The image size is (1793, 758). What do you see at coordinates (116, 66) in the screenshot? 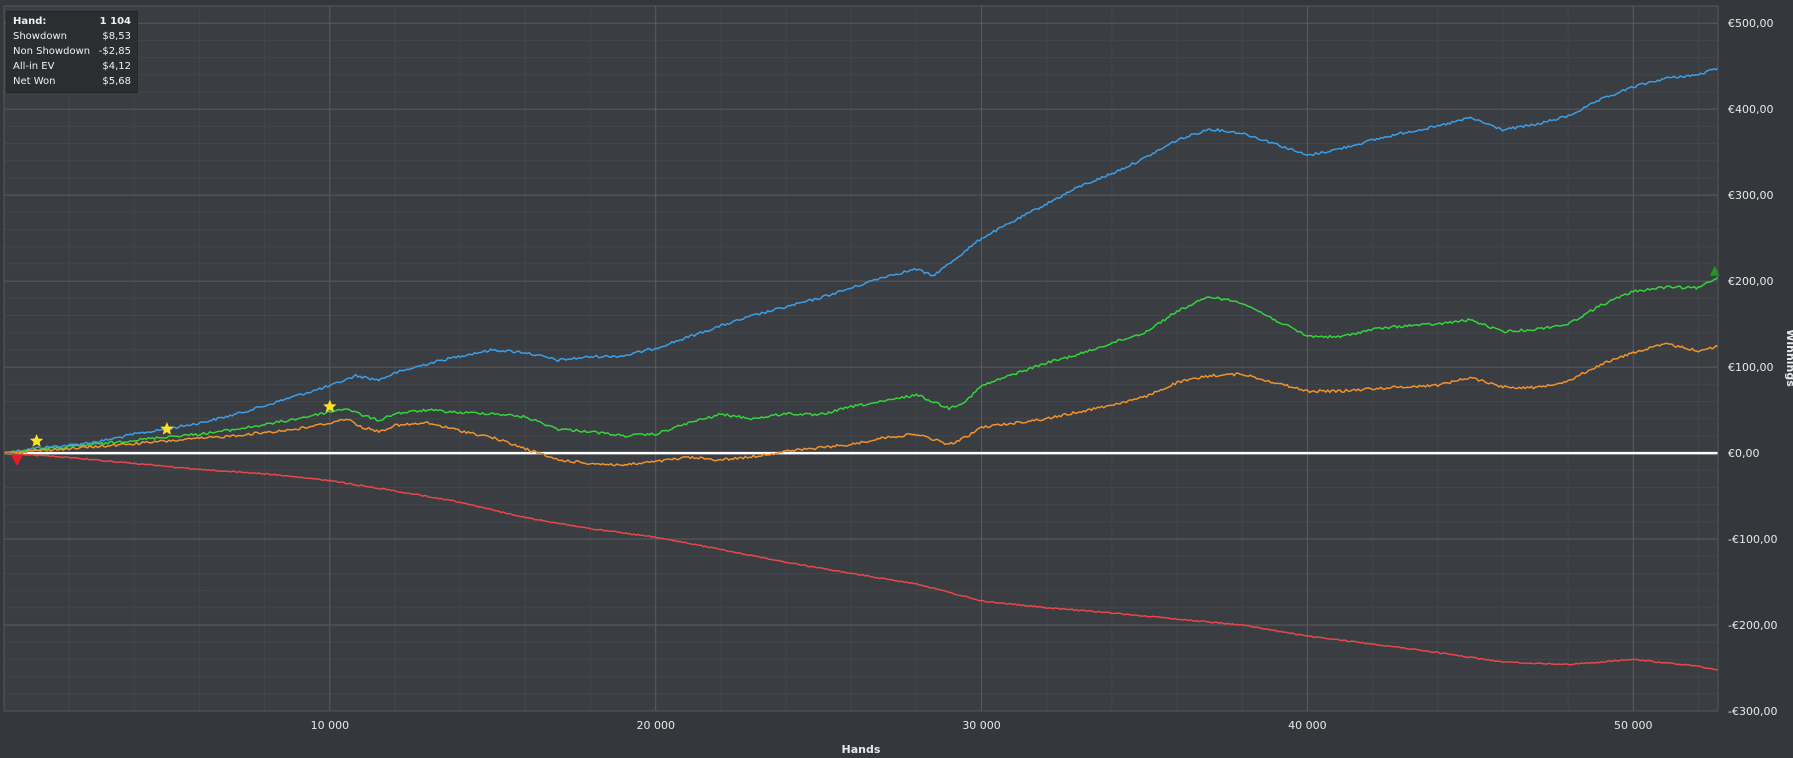
I see `stats-value: $4,12` at bounding box center [116, 66].